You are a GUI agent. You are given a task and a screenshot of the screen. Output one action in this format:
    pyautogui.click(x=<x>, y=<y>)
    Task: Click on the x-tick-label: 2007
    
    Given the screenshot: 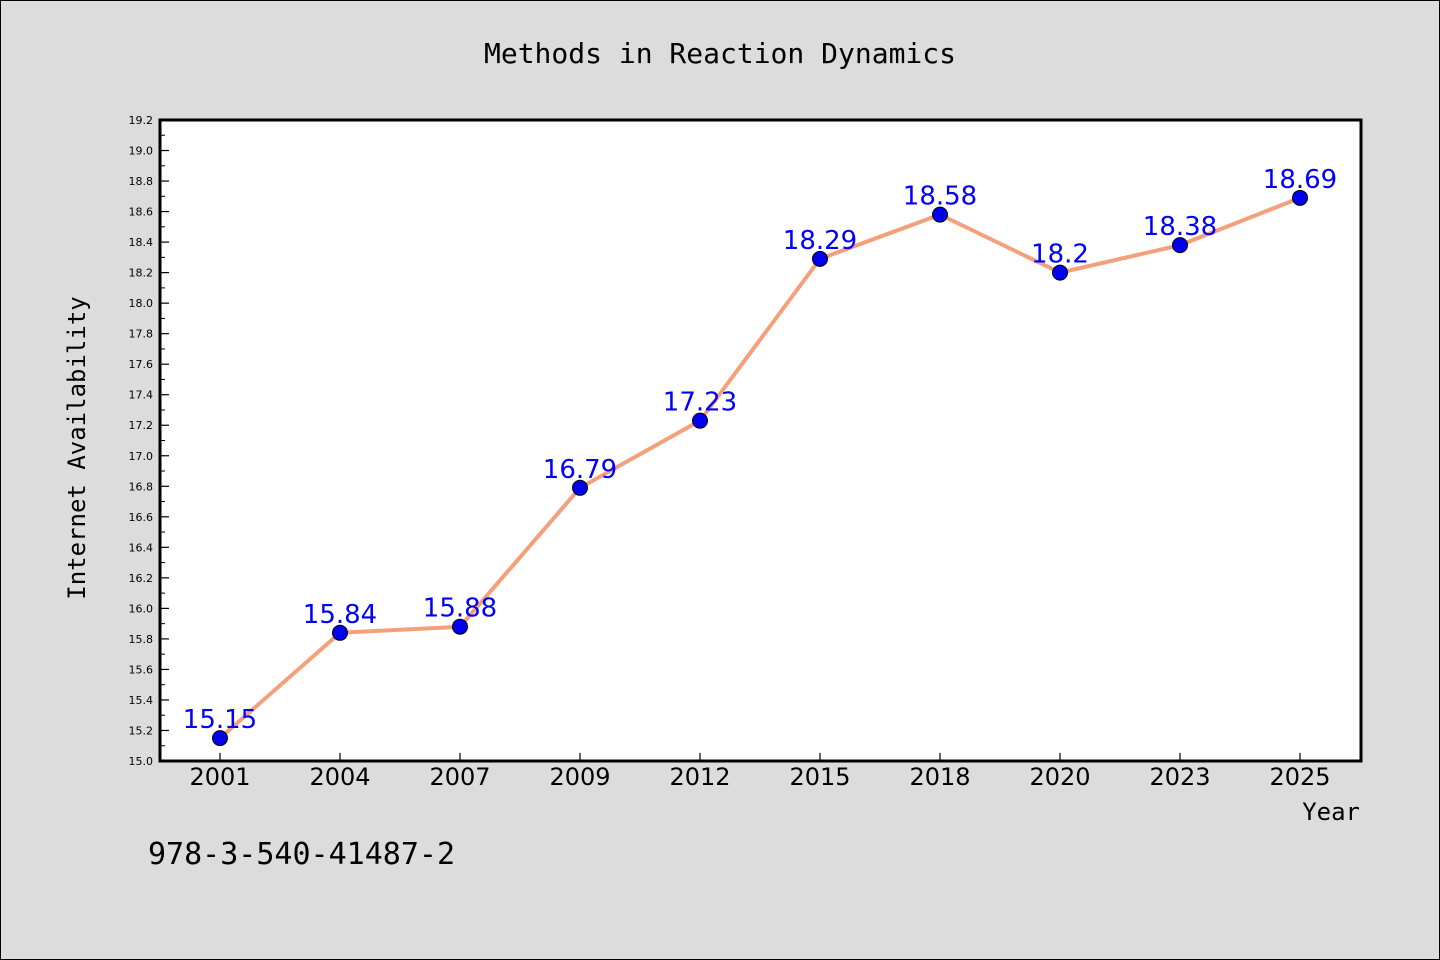 What is the action you would take?
    pyautogui.click(x=459, y=777)
    